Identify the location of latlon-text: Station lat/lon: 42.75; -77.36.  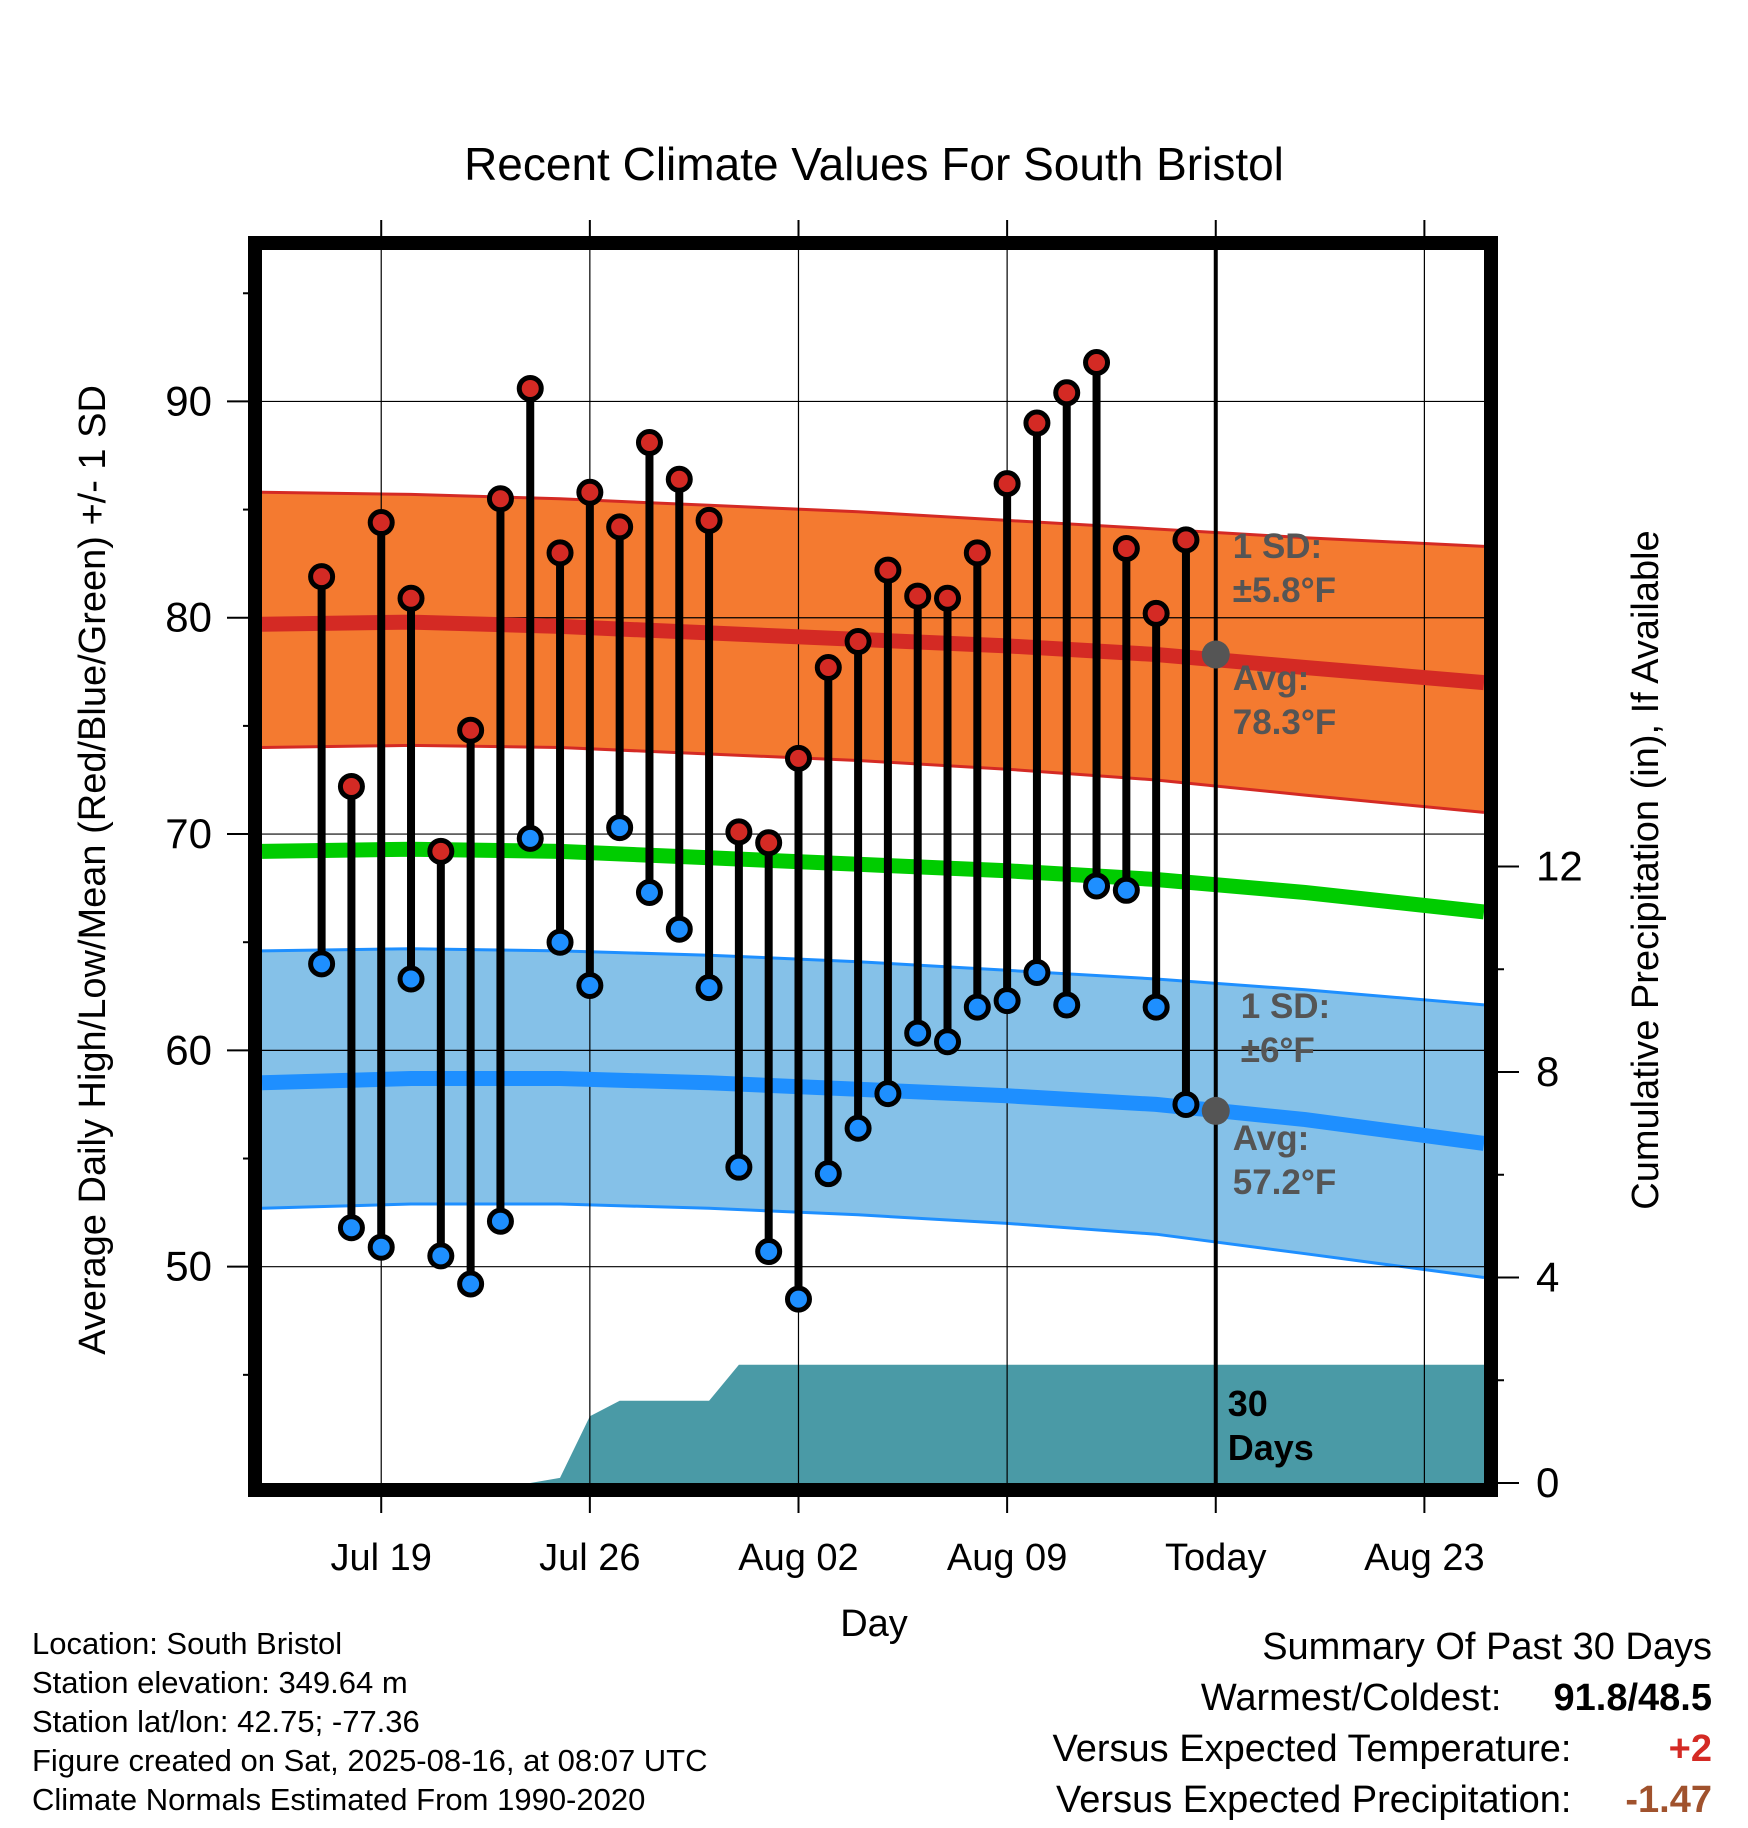
(226, 1721).